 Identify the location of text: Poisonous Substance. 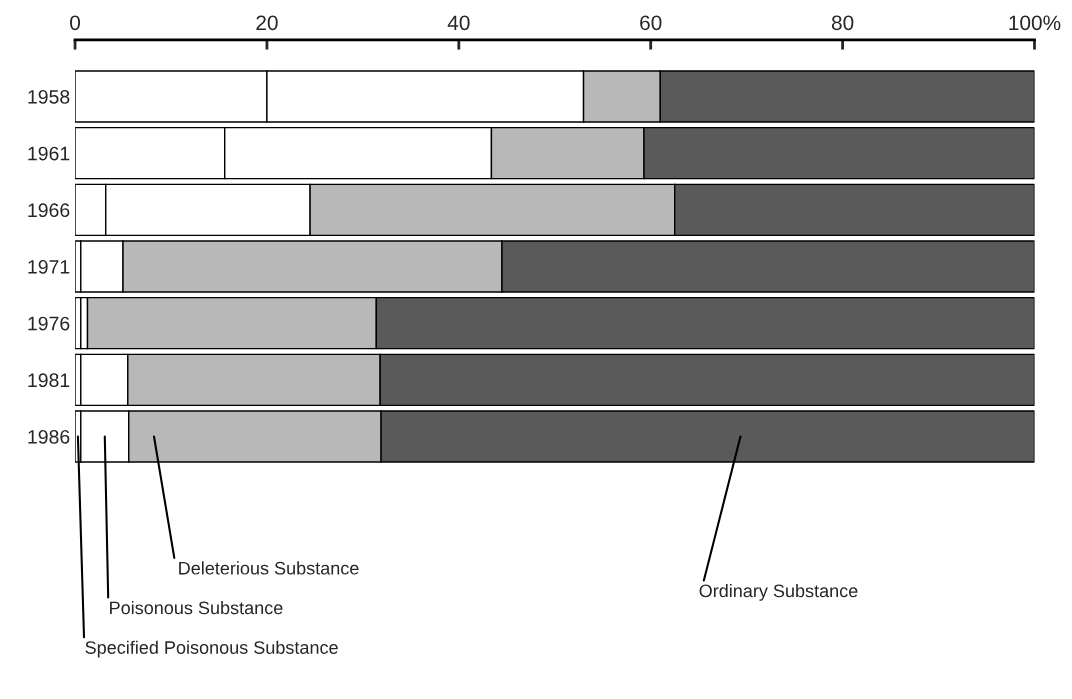
(196, 608).